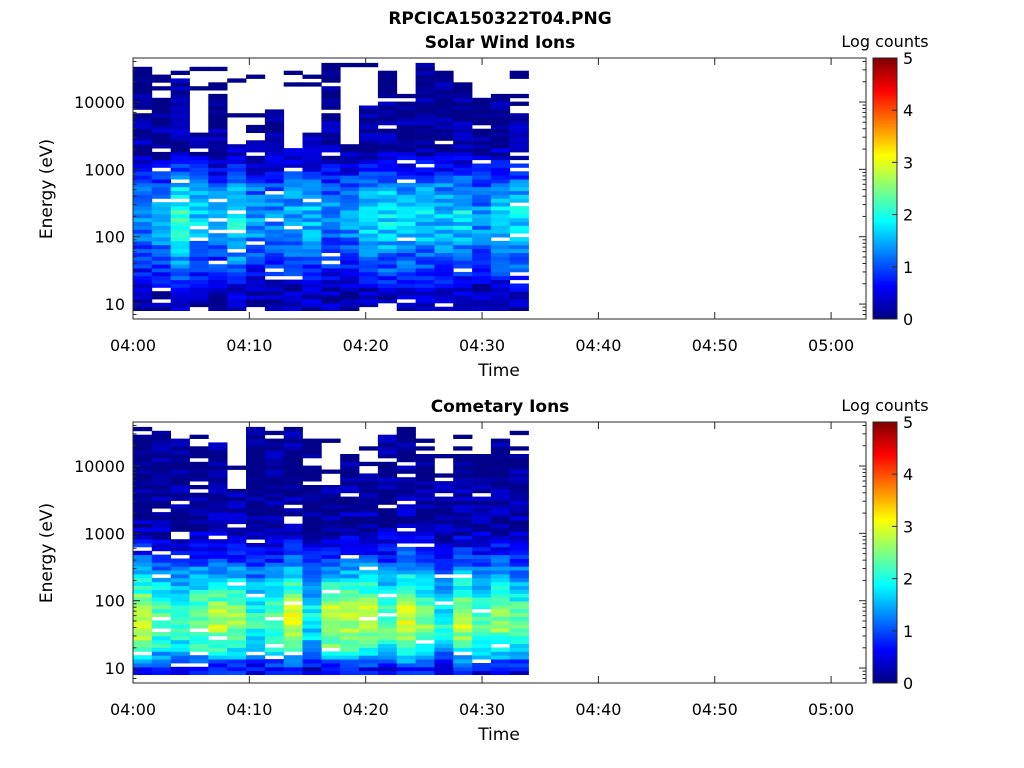 Image resolution: width=1024 pixels, height=768 pixels. What do you see at coordinates (908, 215) in the screenshot?
I see `colorbar-tick-label: 2` at bounding box center [908, 215].